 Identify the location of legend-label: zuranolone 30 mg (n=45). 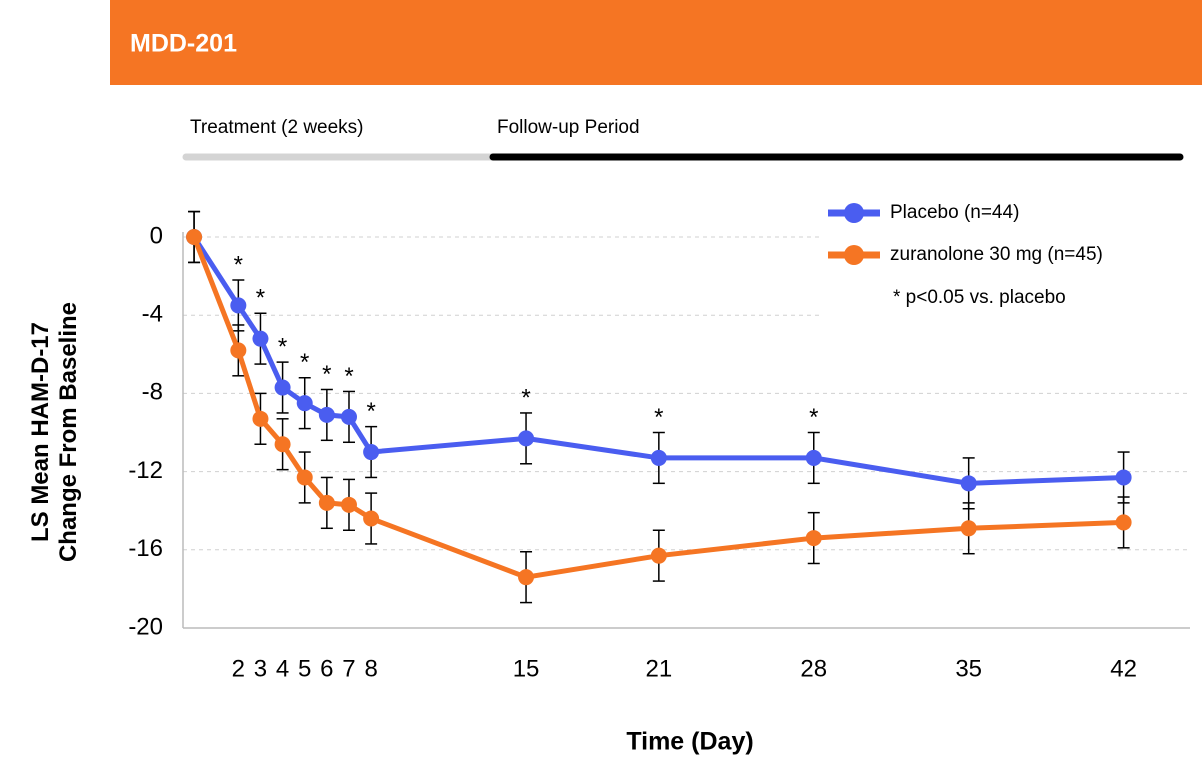
(996, 254).